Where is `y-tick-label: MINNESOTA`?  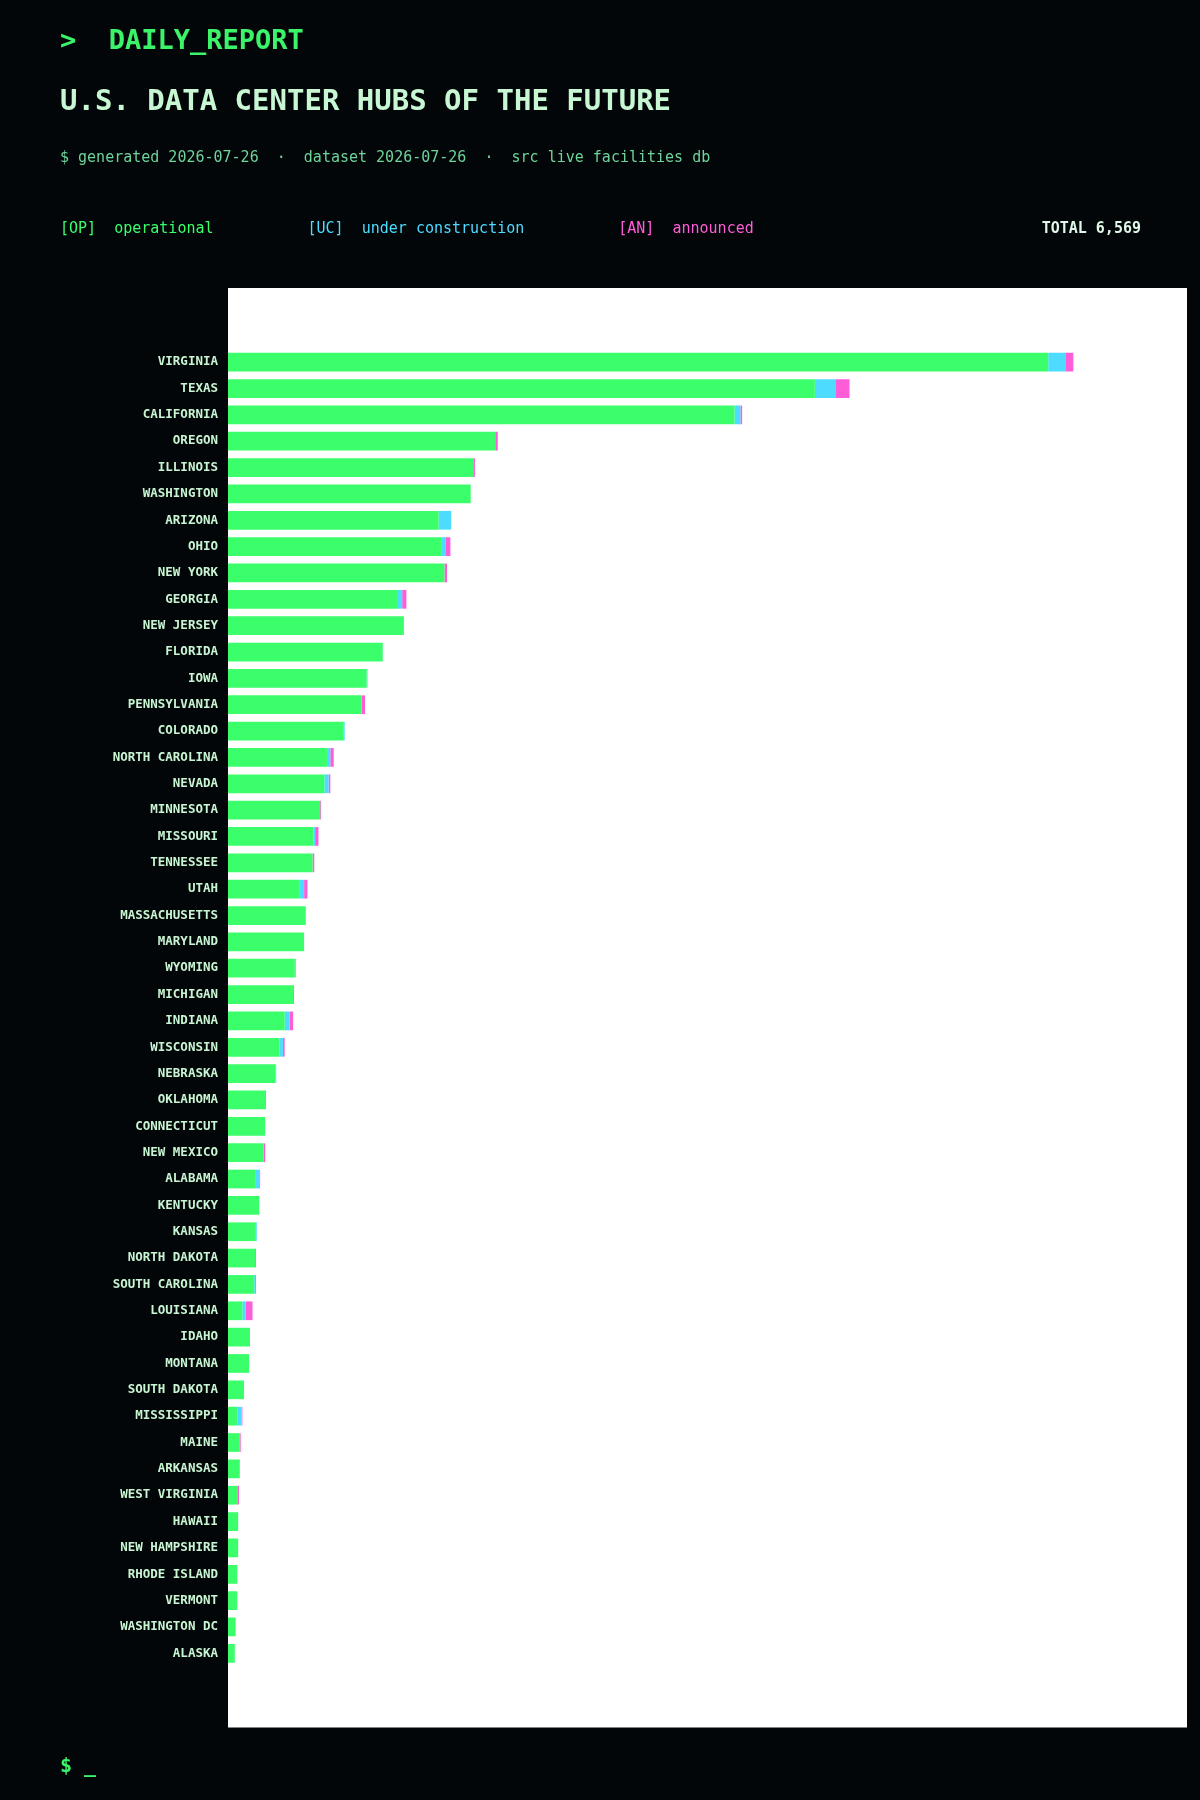
y-tick-label: MINNESOTA is located at coordinates (184, 809).